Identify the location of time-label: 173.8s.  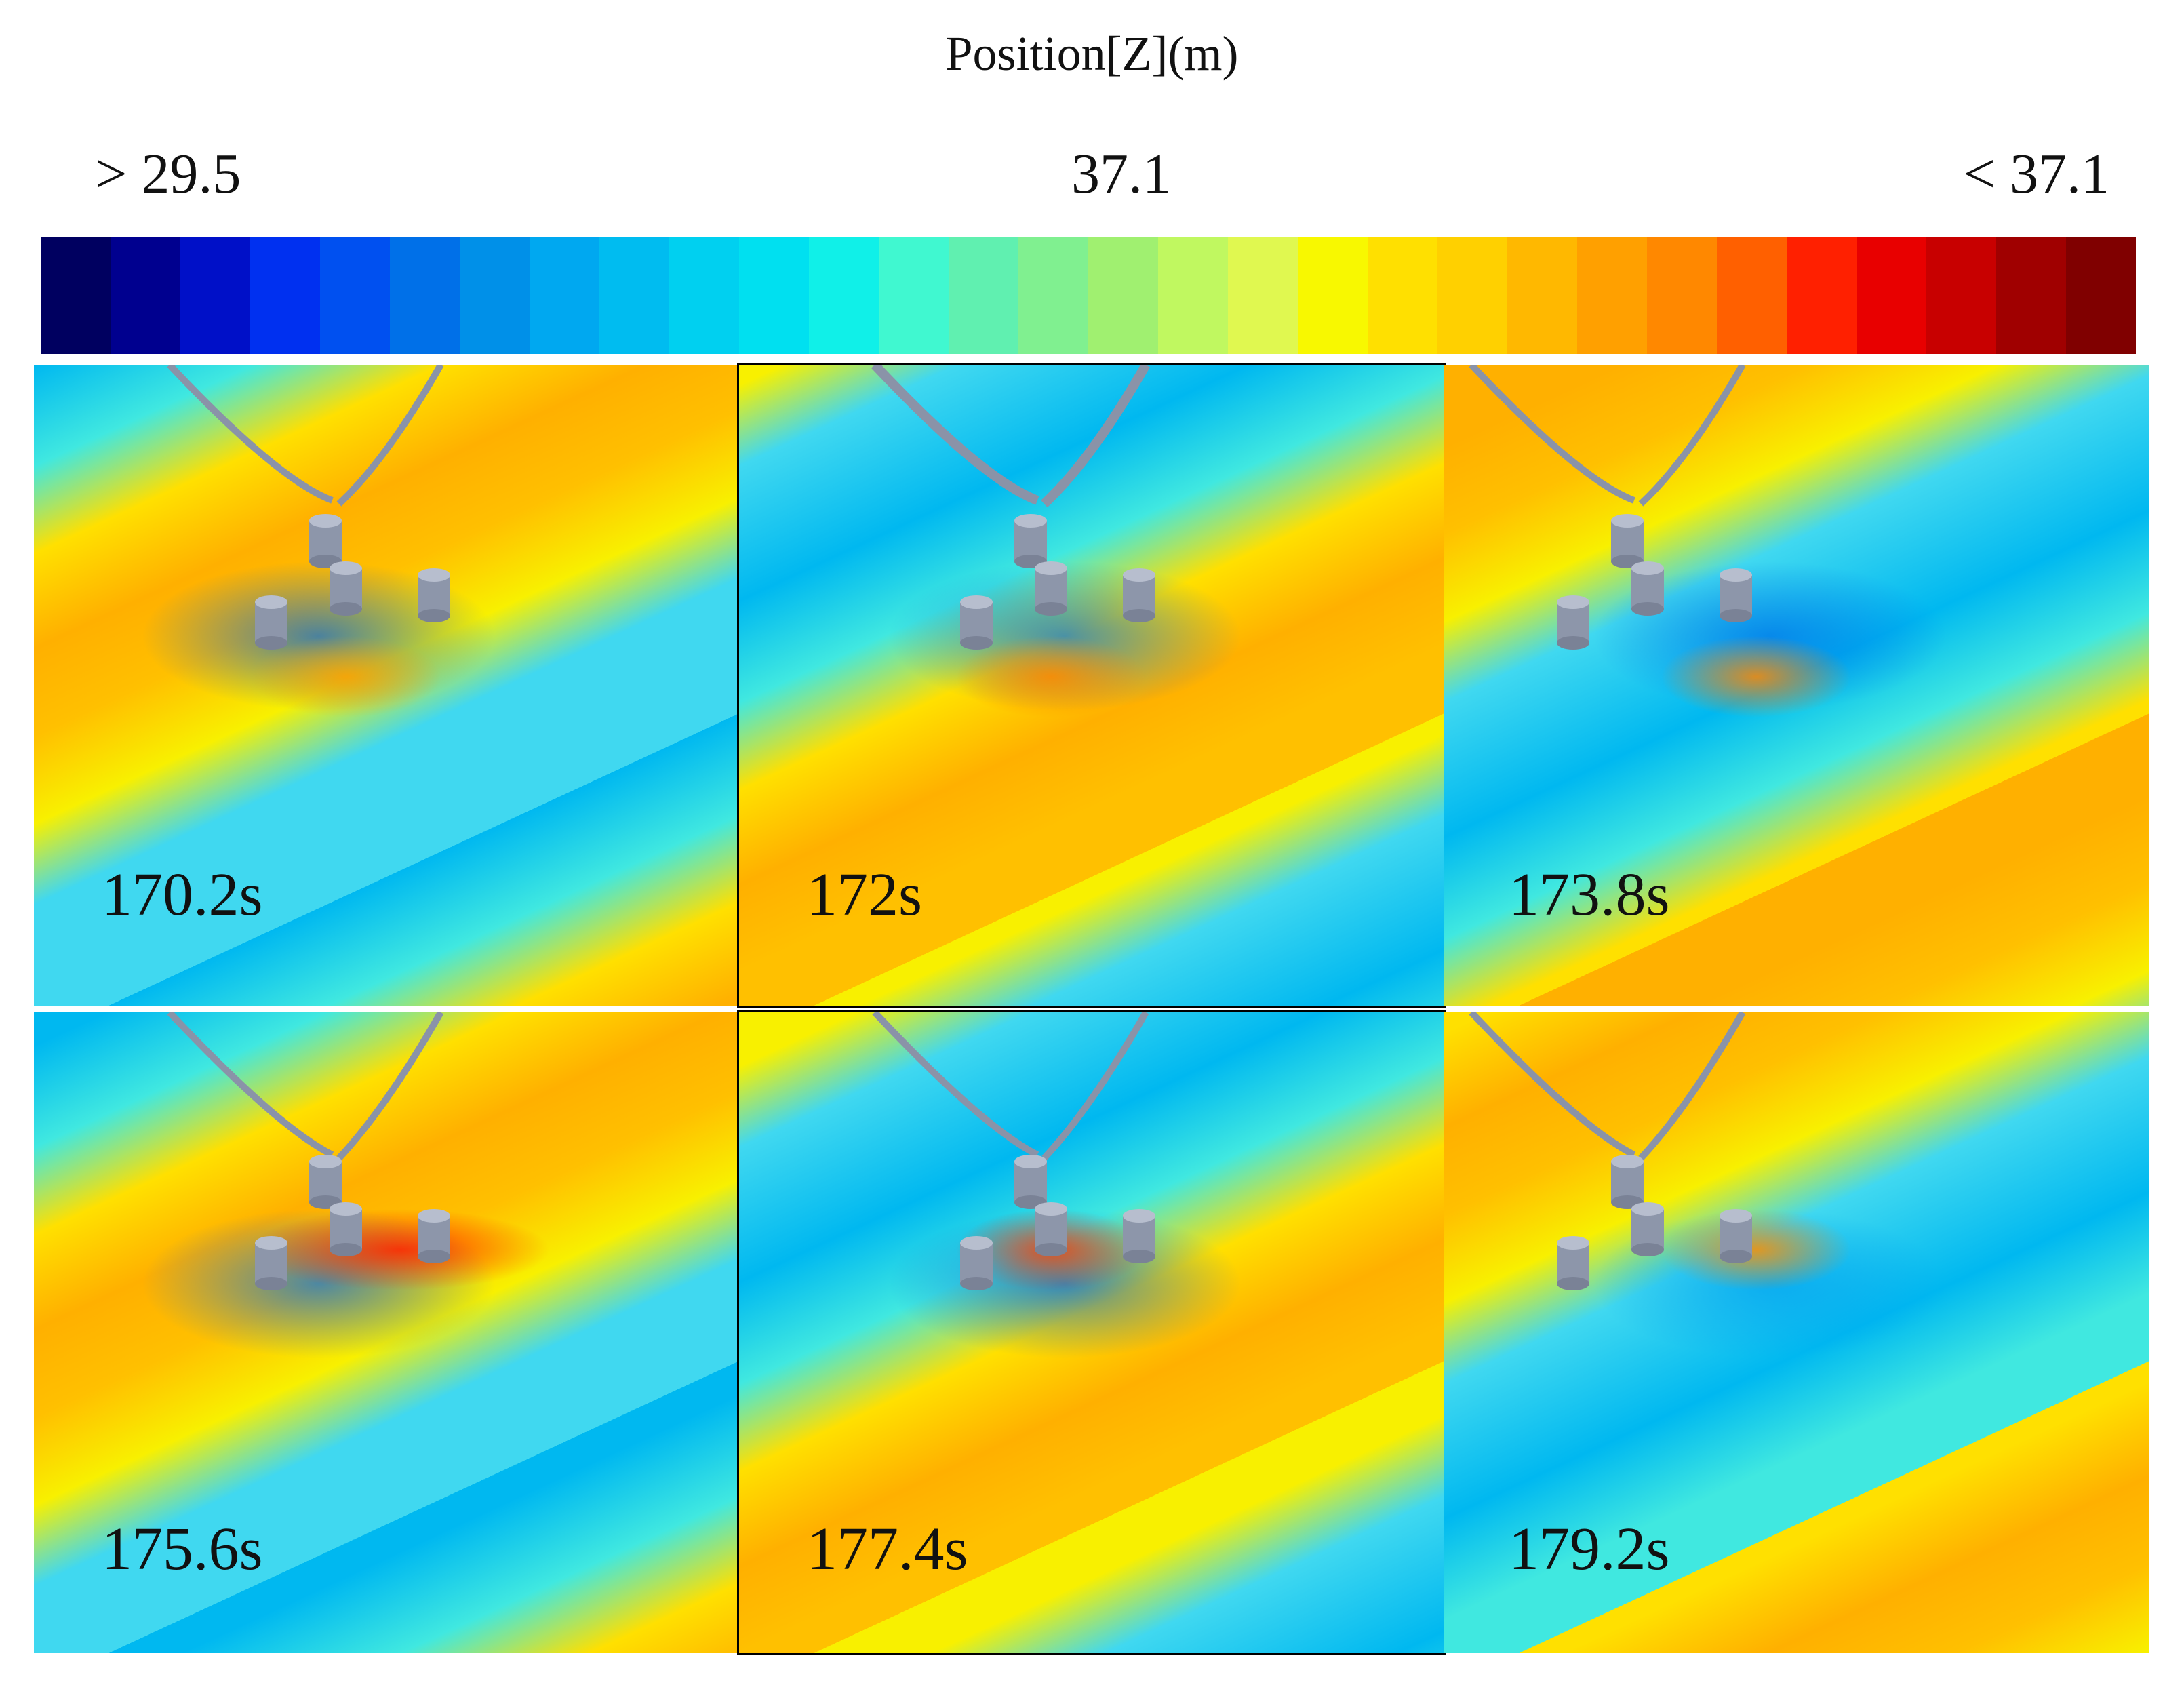
(1589, 895).